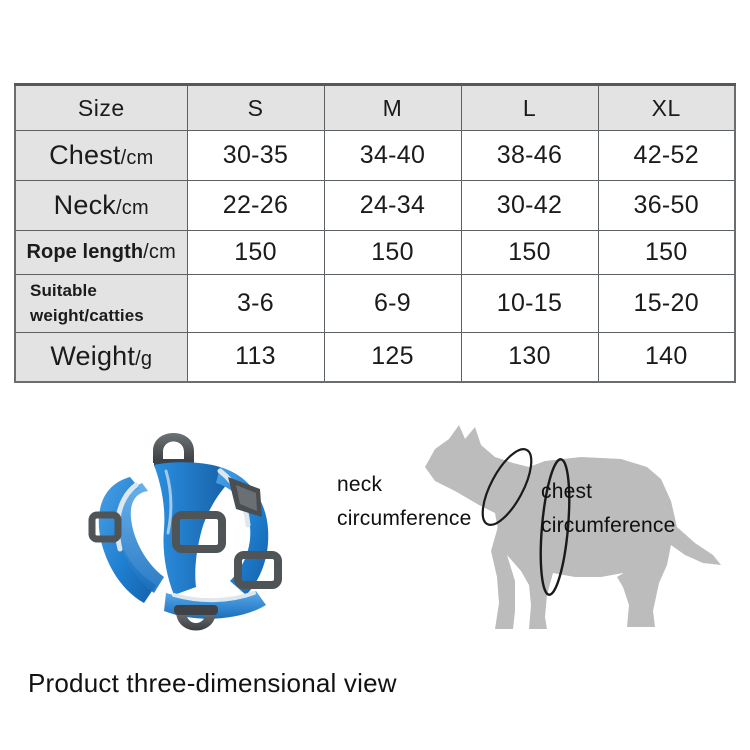 The height and width of the screenshot is (750, 750). I want to click on dog-front-leg, so click(503, 576).